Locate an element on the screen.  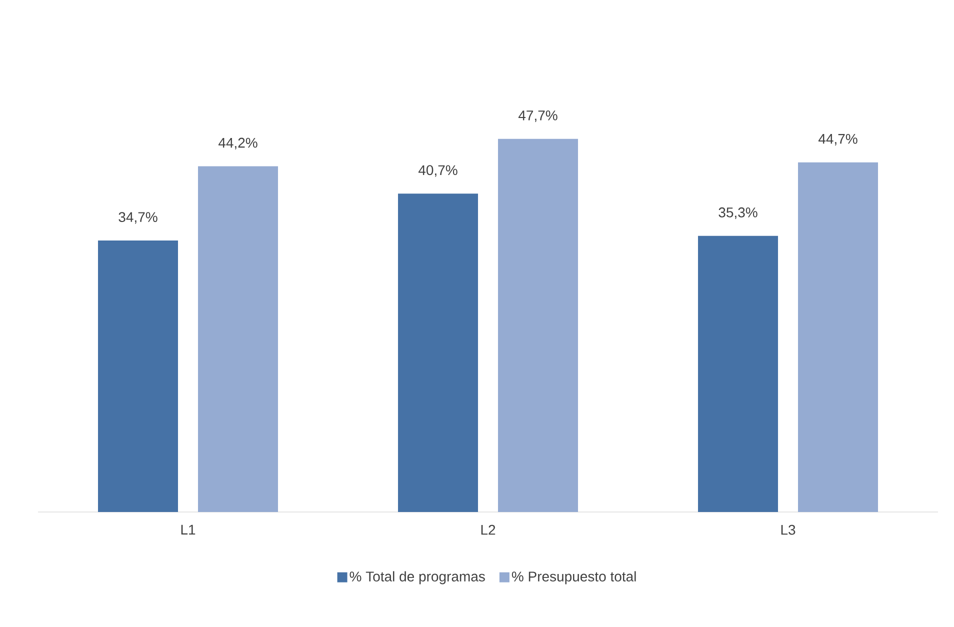
x-tick-label: L2 is located at coordinates (488, 529).